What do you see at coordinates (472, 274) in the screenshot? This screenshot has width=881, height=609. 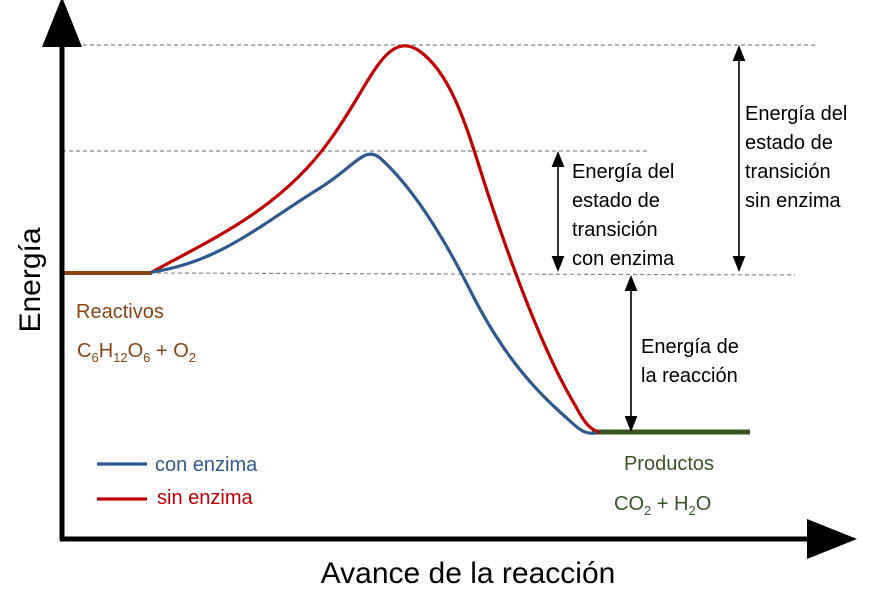 I see `reactant-level-guide` at bounding box center [472, 274].